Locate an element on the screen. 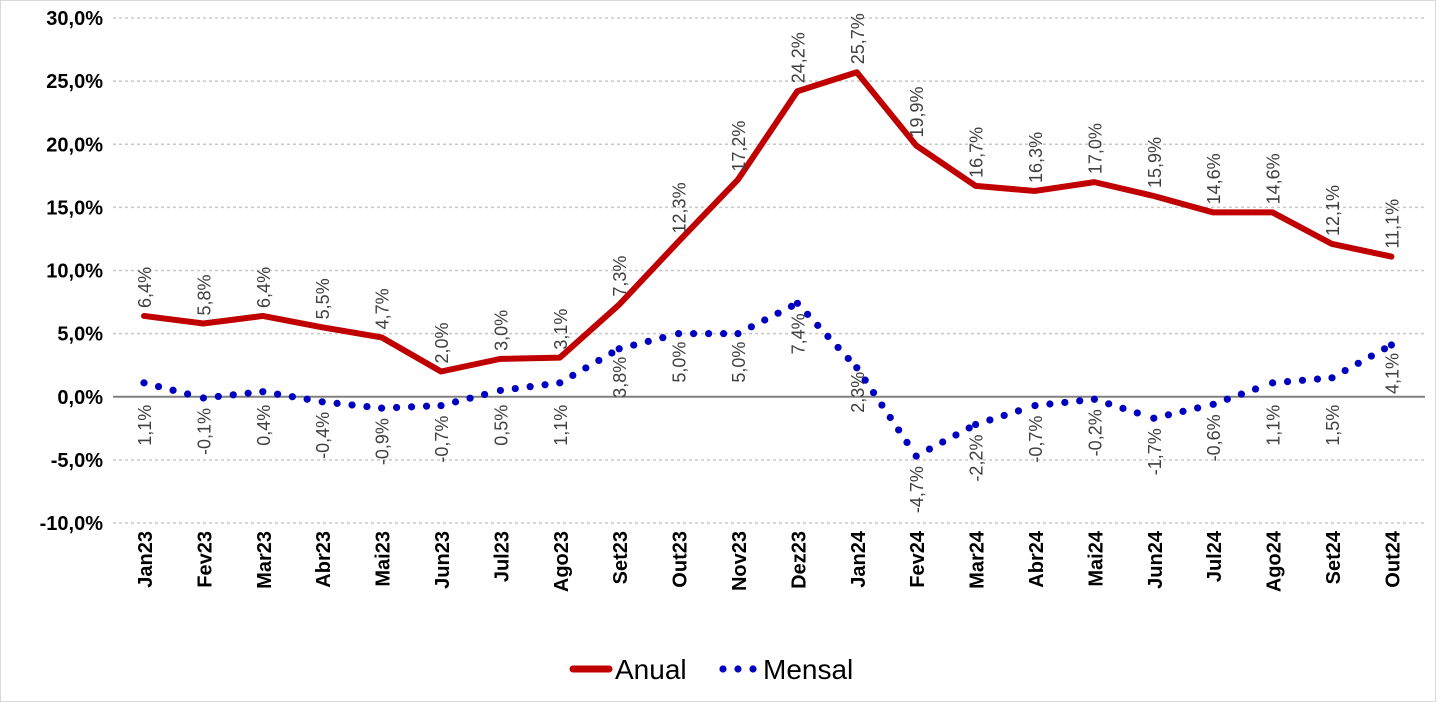 The height and width of the screenshot is (702, 1436). data-label: 2,3% is located at coordinates (858, 392).